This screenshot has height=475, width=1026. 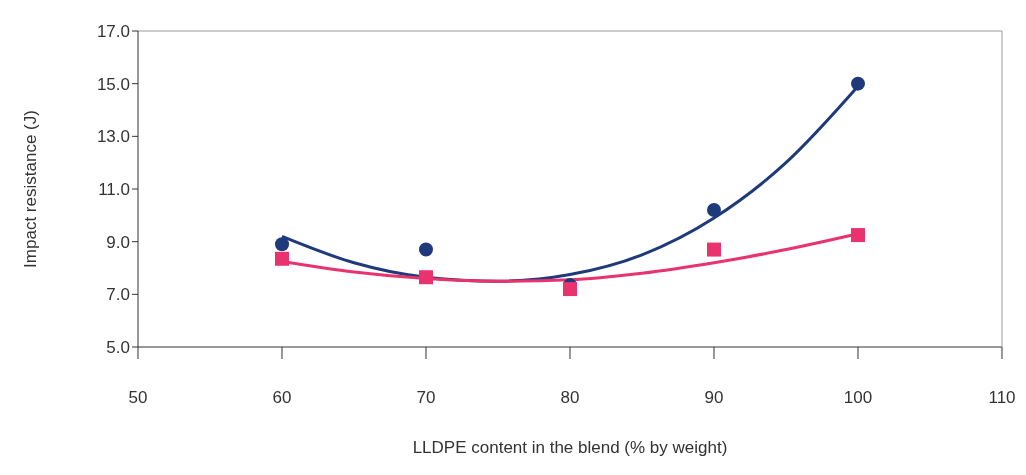 What do you see at coordinates (118, 295) in the screenshot?
I see `y-tick-label: 7.0` at bounding box center [118, 295].